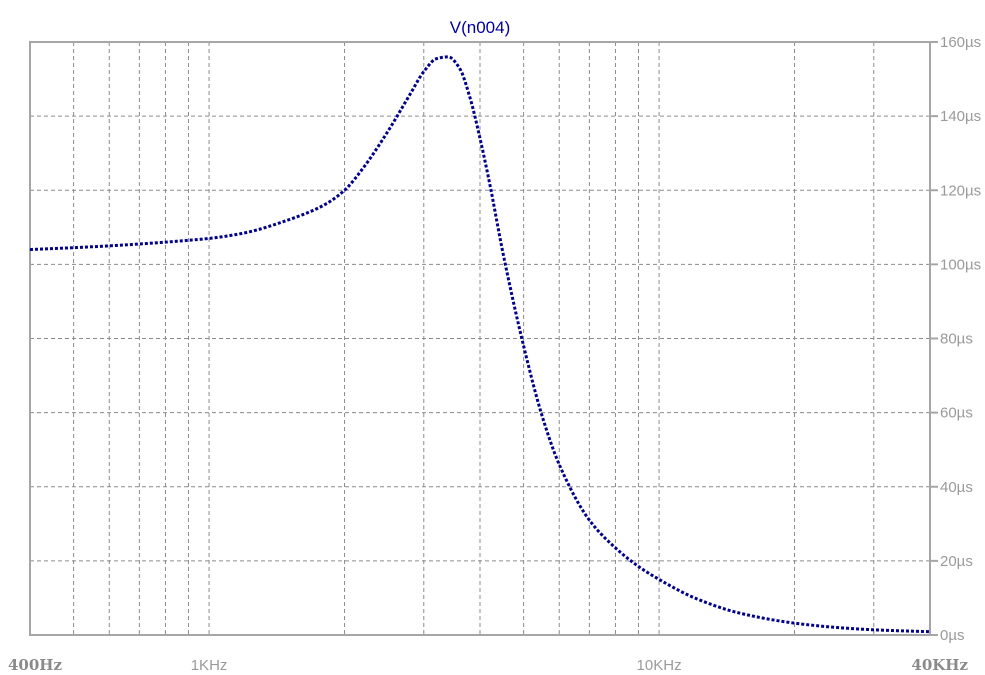  I want to click on y-tick-label: 40µs, so click(956, 487).